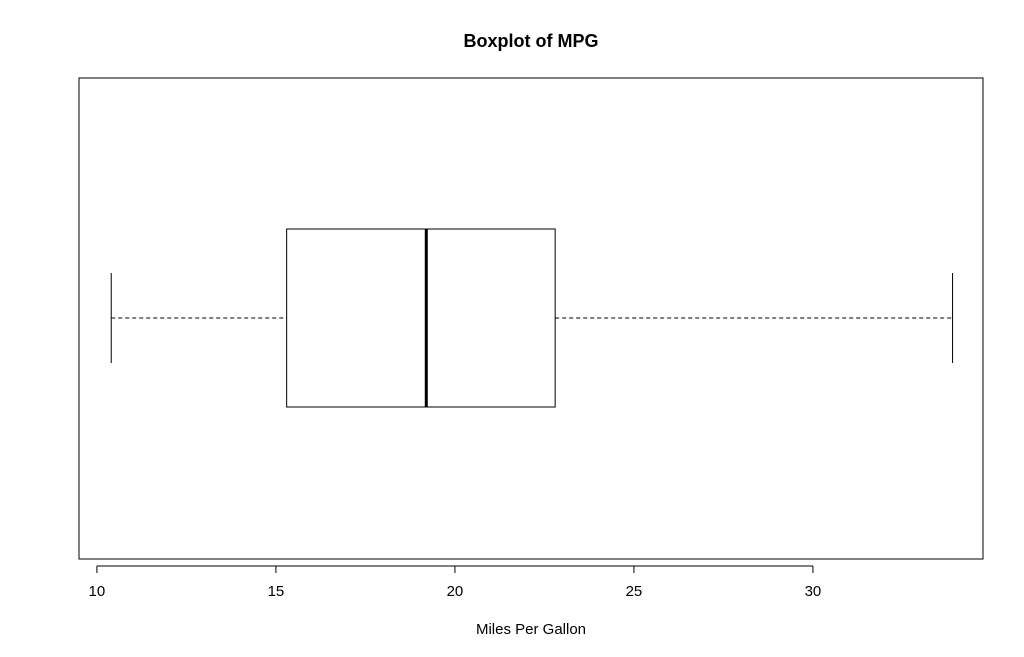  Describe the element at coordinates (531, 41) in the screenshot. I see `chart-title: Boxplot of MPG` at that location.